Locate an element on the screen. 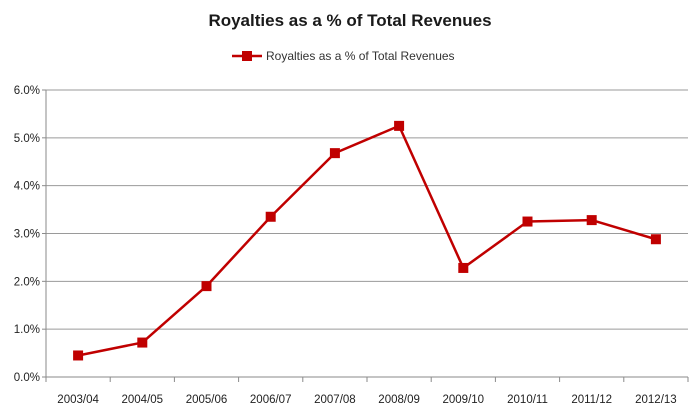 The width and height of the screenshot is (700, 420). x-tick-label: 2006/07 is located at coordinates (271, 400).